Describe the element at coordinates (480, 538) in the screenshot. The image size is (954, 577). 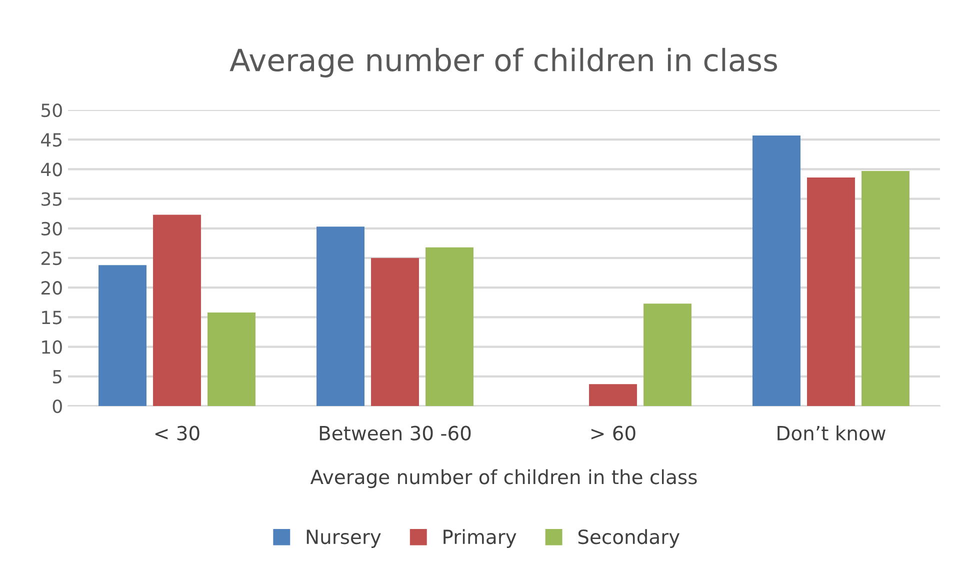
I see `legend-label: Primary` at that location.